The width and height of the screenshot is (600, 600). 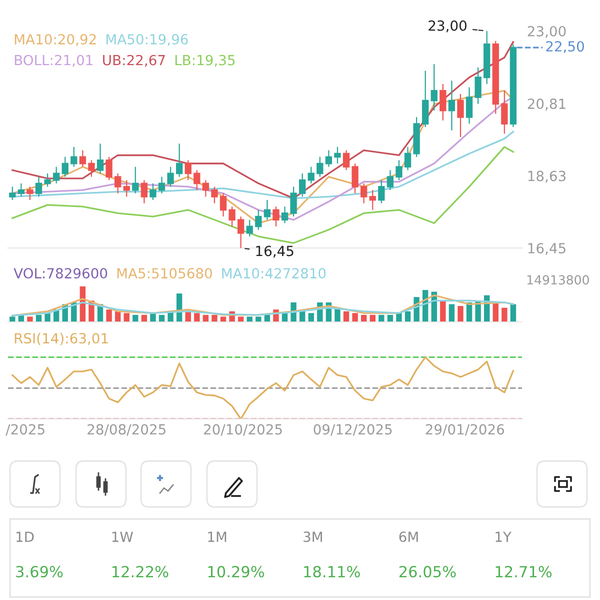 I want to click on series-label: VOL:7829600, so click(x=61, y=273).